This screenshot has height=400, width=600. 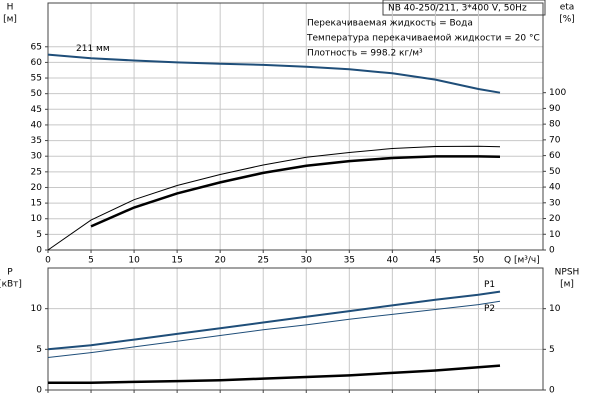 What do you see at coordinates (435, 261) in the screenshot?
I see `x-tick-label: 45` at bounding box center [435, 261].